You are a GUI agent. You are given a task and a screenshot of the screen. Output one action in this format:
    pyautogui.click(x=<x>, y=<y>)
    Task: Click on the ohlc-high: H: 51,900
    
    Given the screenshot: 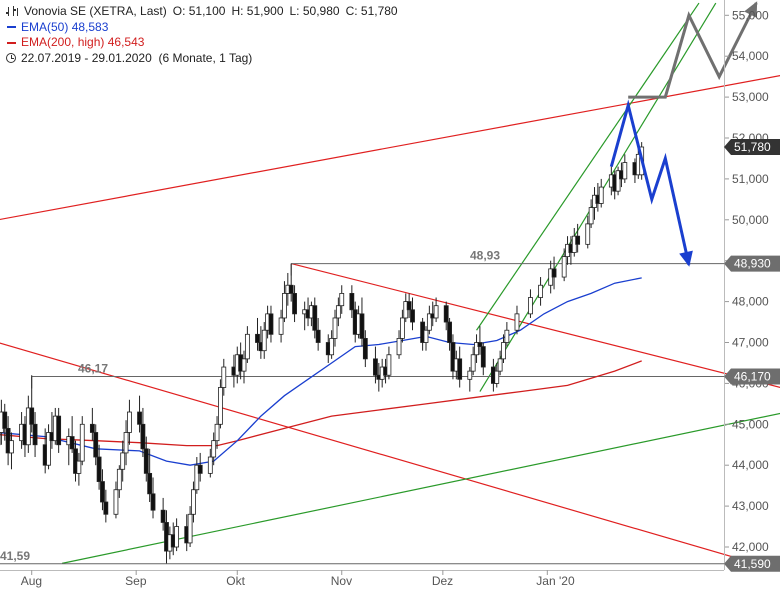 What is the action you would take?
    pyautogui.click(x=257, y=11)
    